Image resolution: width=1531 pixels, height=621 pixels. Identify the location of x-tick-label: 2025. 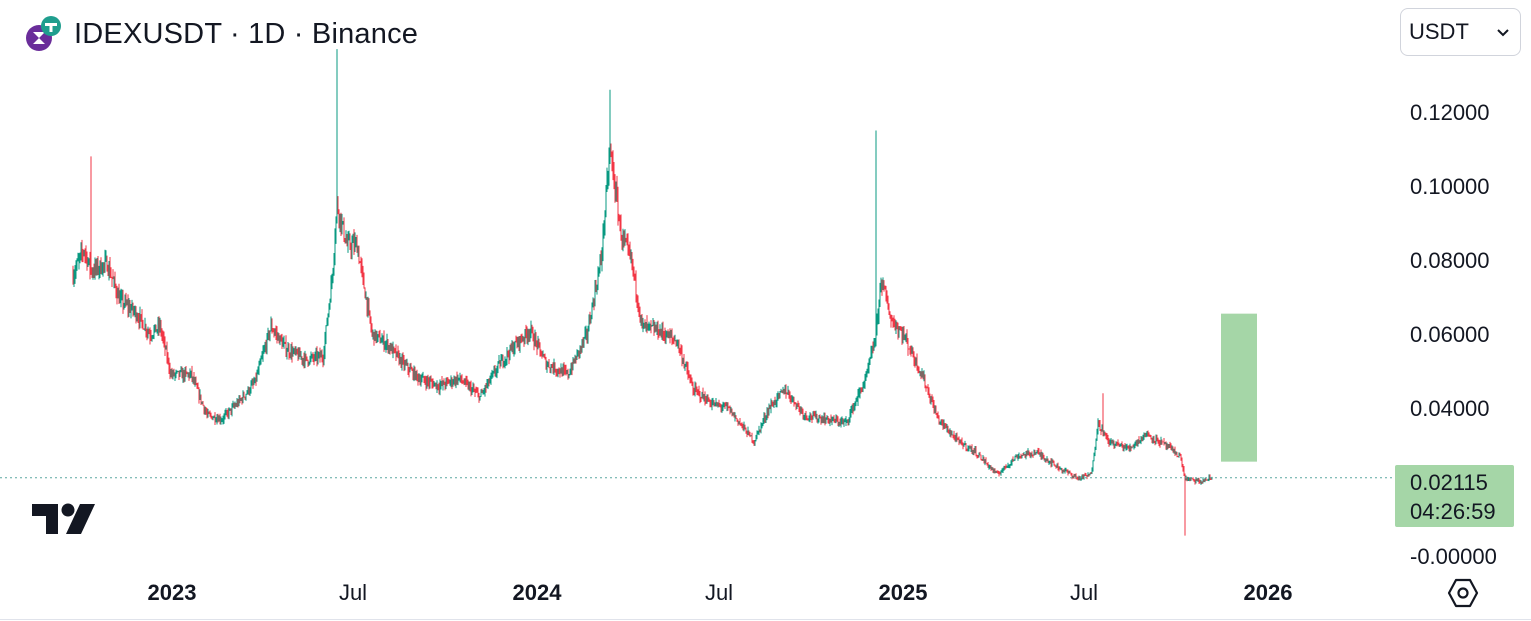
(903, 592).